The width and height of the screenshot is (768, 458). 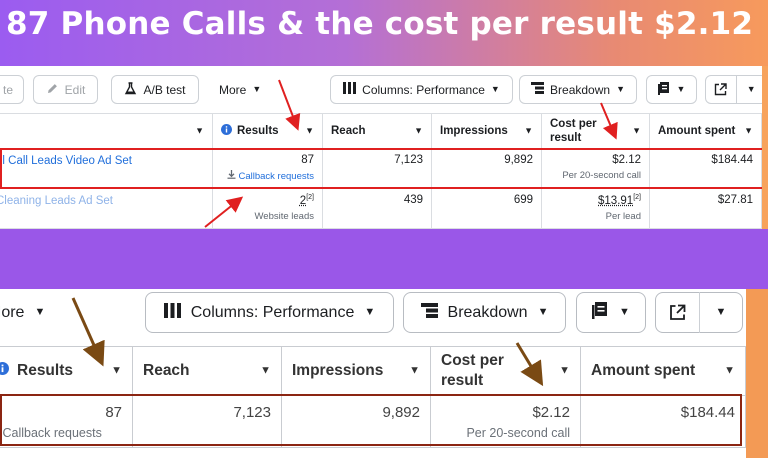 I want to click on results-footnote: [2], so click(x=310, y=197).